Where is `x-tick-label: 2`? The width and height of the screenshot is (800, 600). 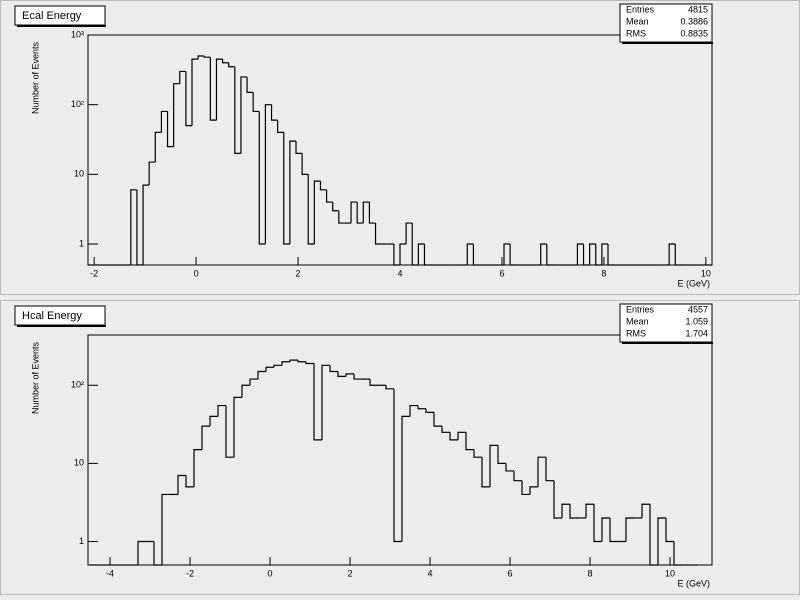 x-tick-label: 2 is located at coordinates (298, 273).